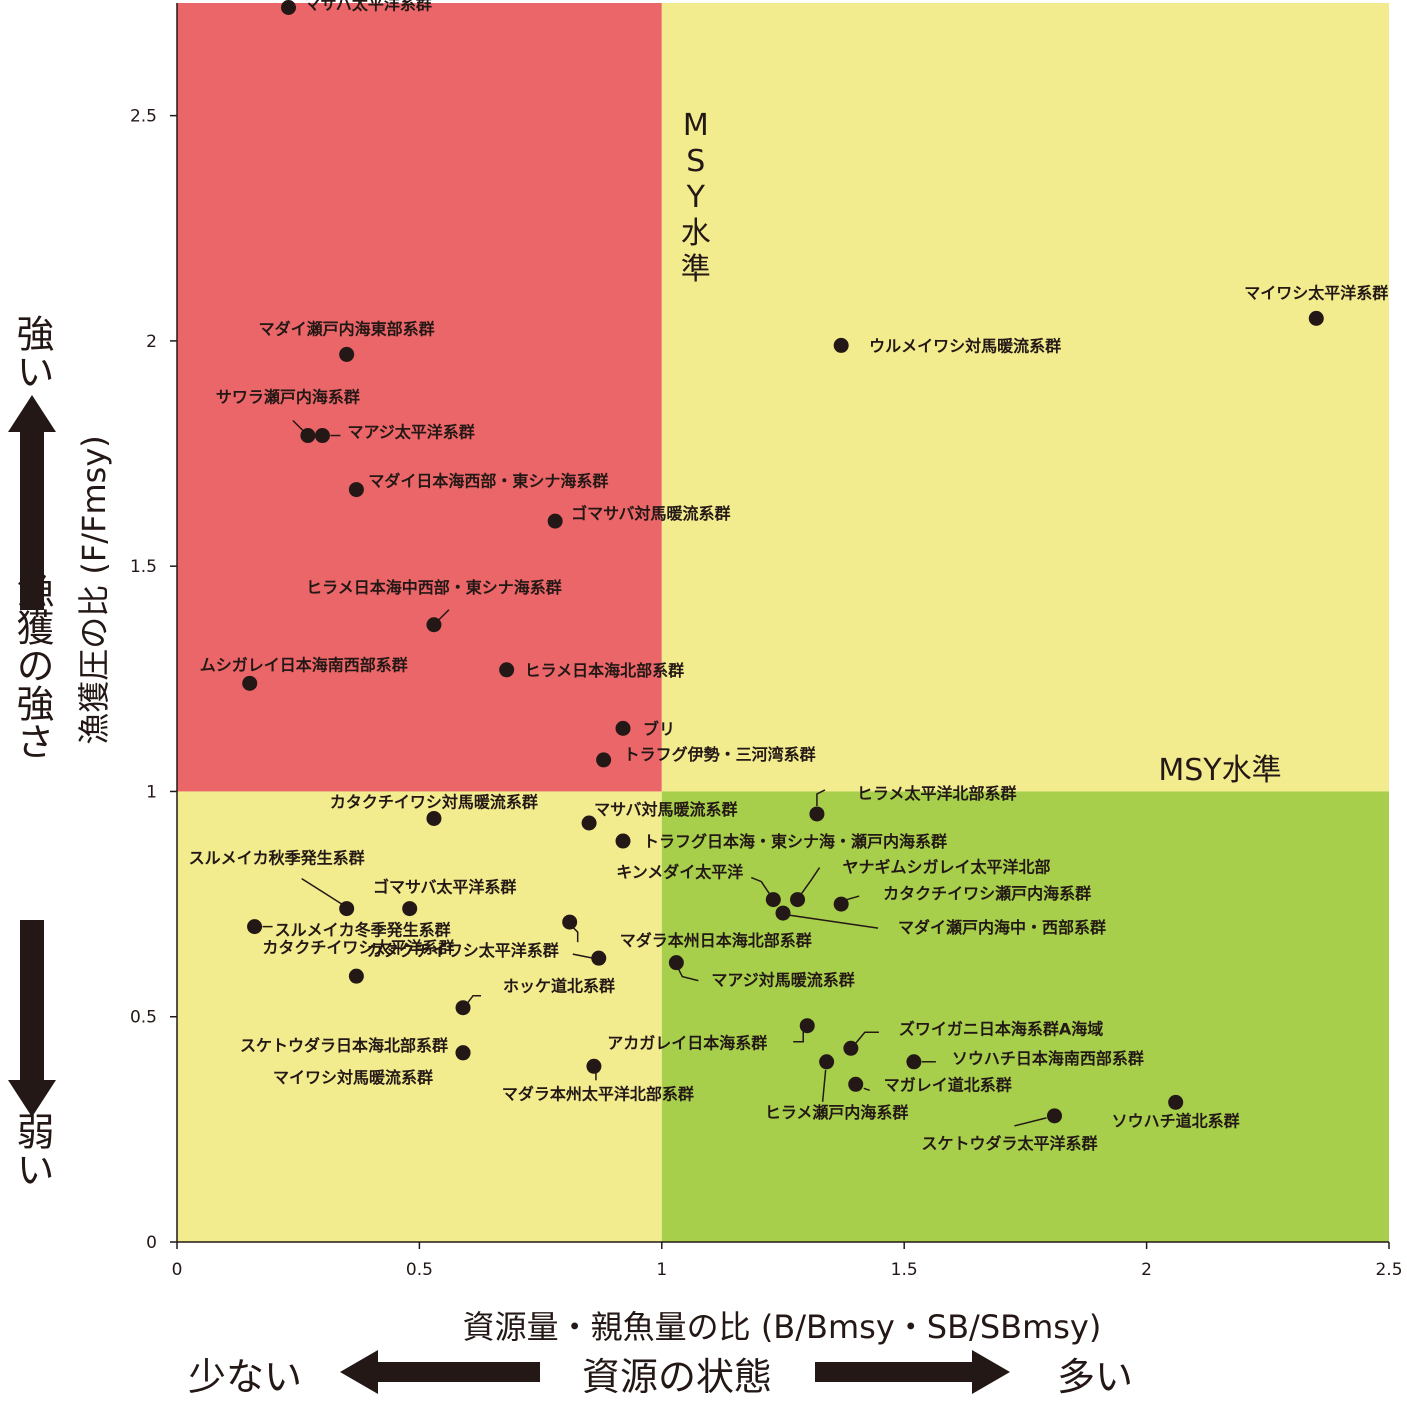  I want to click on point-label: マガレイ道北系群, so click(948, 1084).